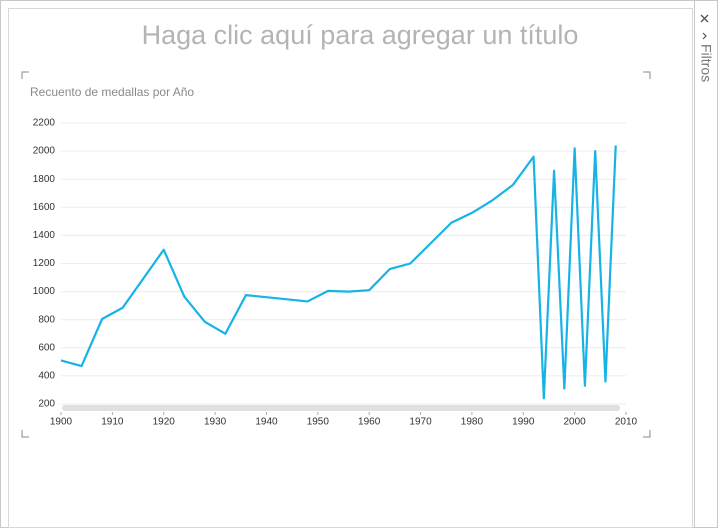 This screenshot has height=528, width=718. What do you see at coordinates (46, 319) in the screenshot?
I see `y-tick-label: 800` at bounding box center [46, 319].